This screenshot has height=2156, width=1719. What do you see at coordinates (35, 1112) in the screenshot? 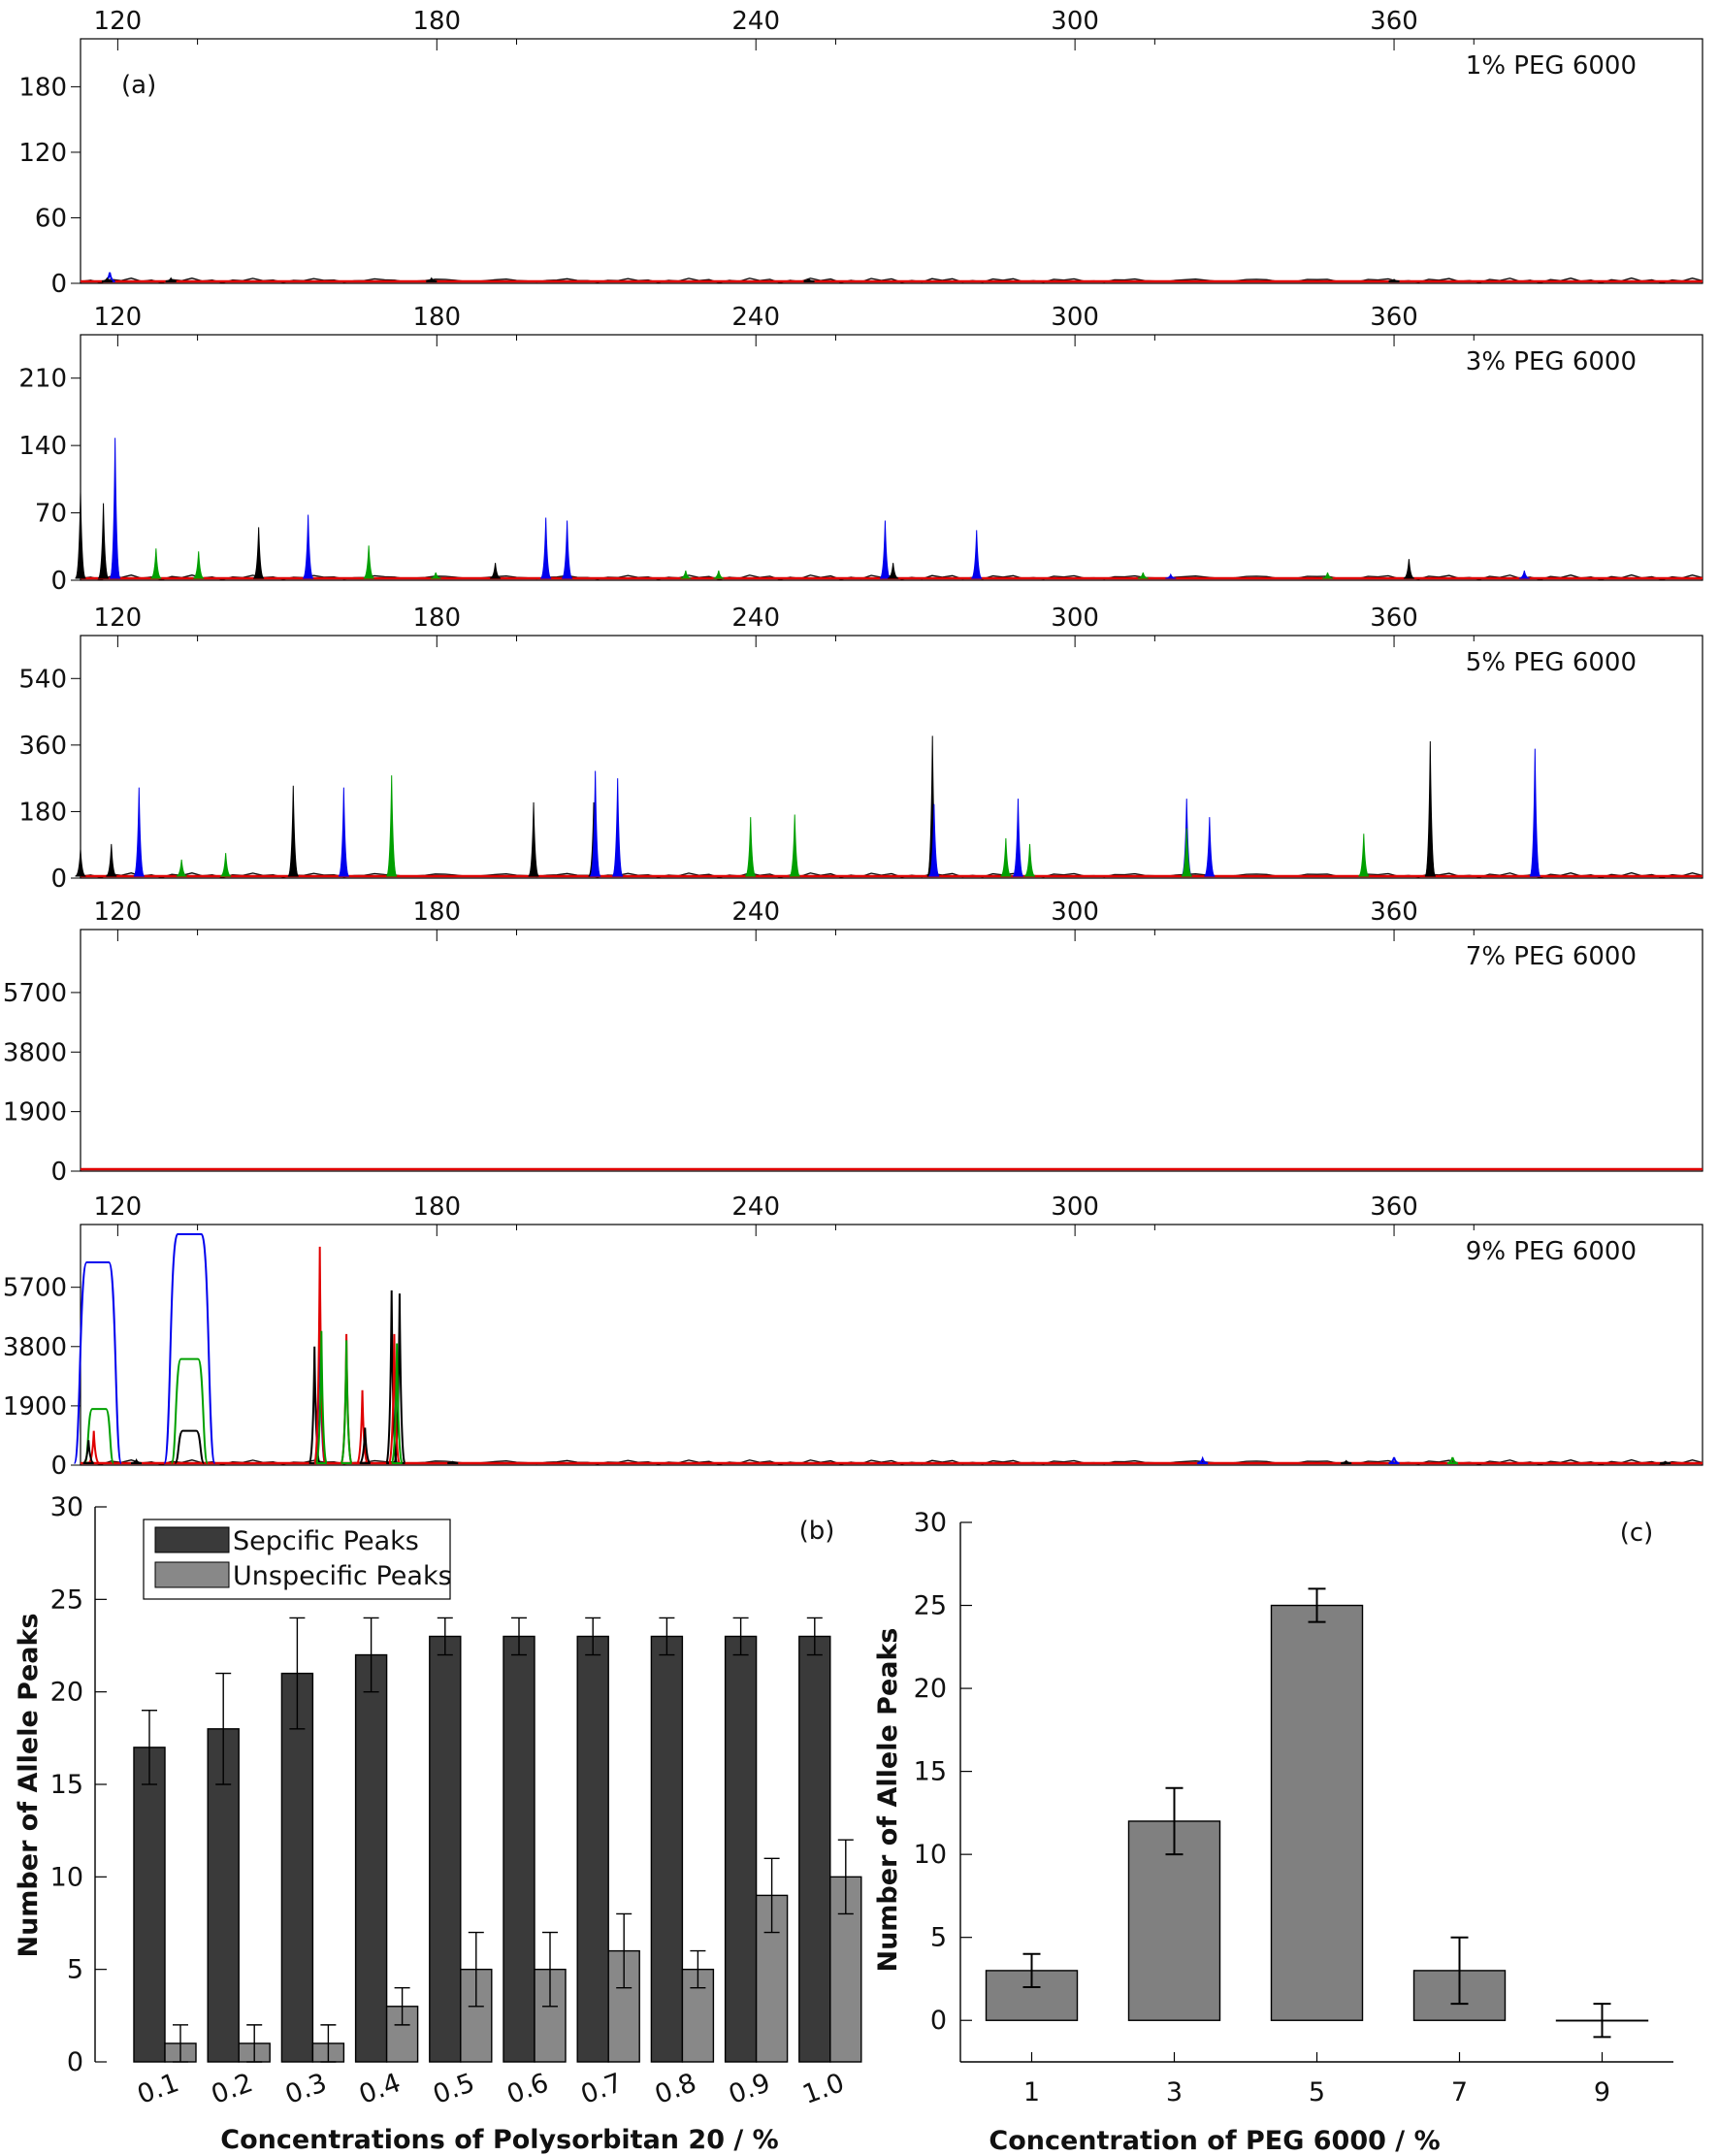
I see `y-tick-label: 1900` at bounding box center [35, 1112].